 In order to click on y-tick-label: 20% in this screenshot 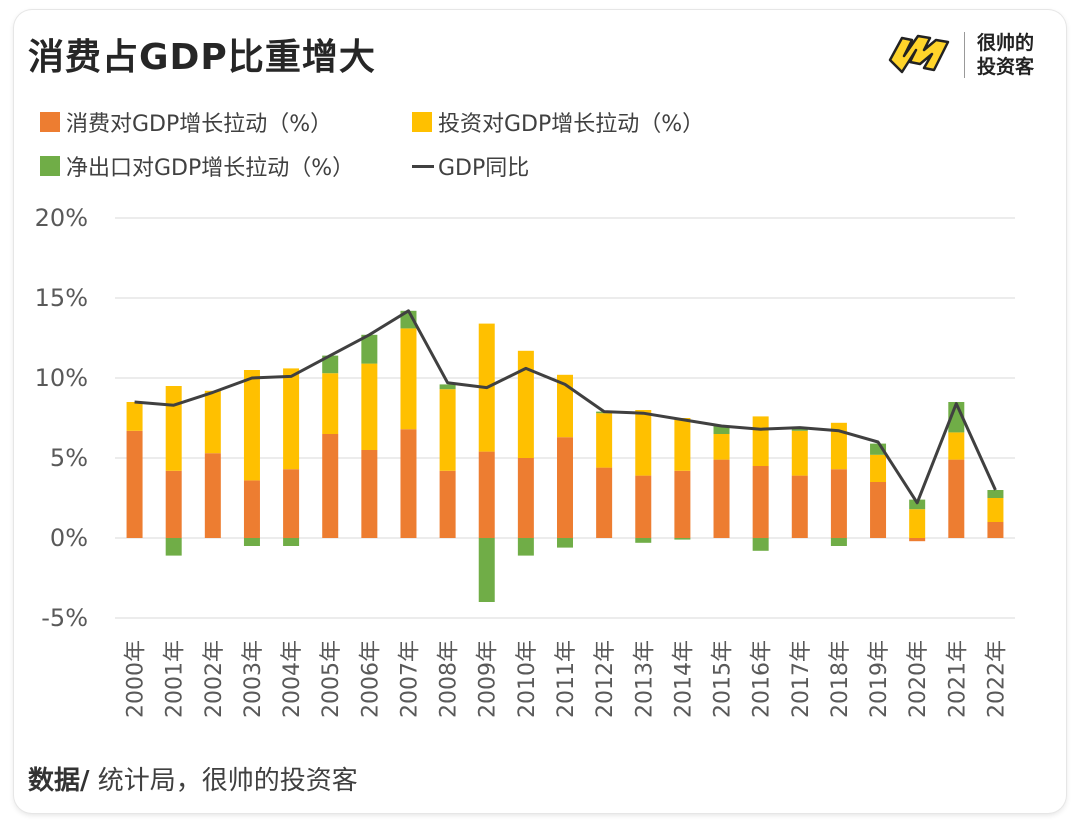, I will do `click(61, 218)`.